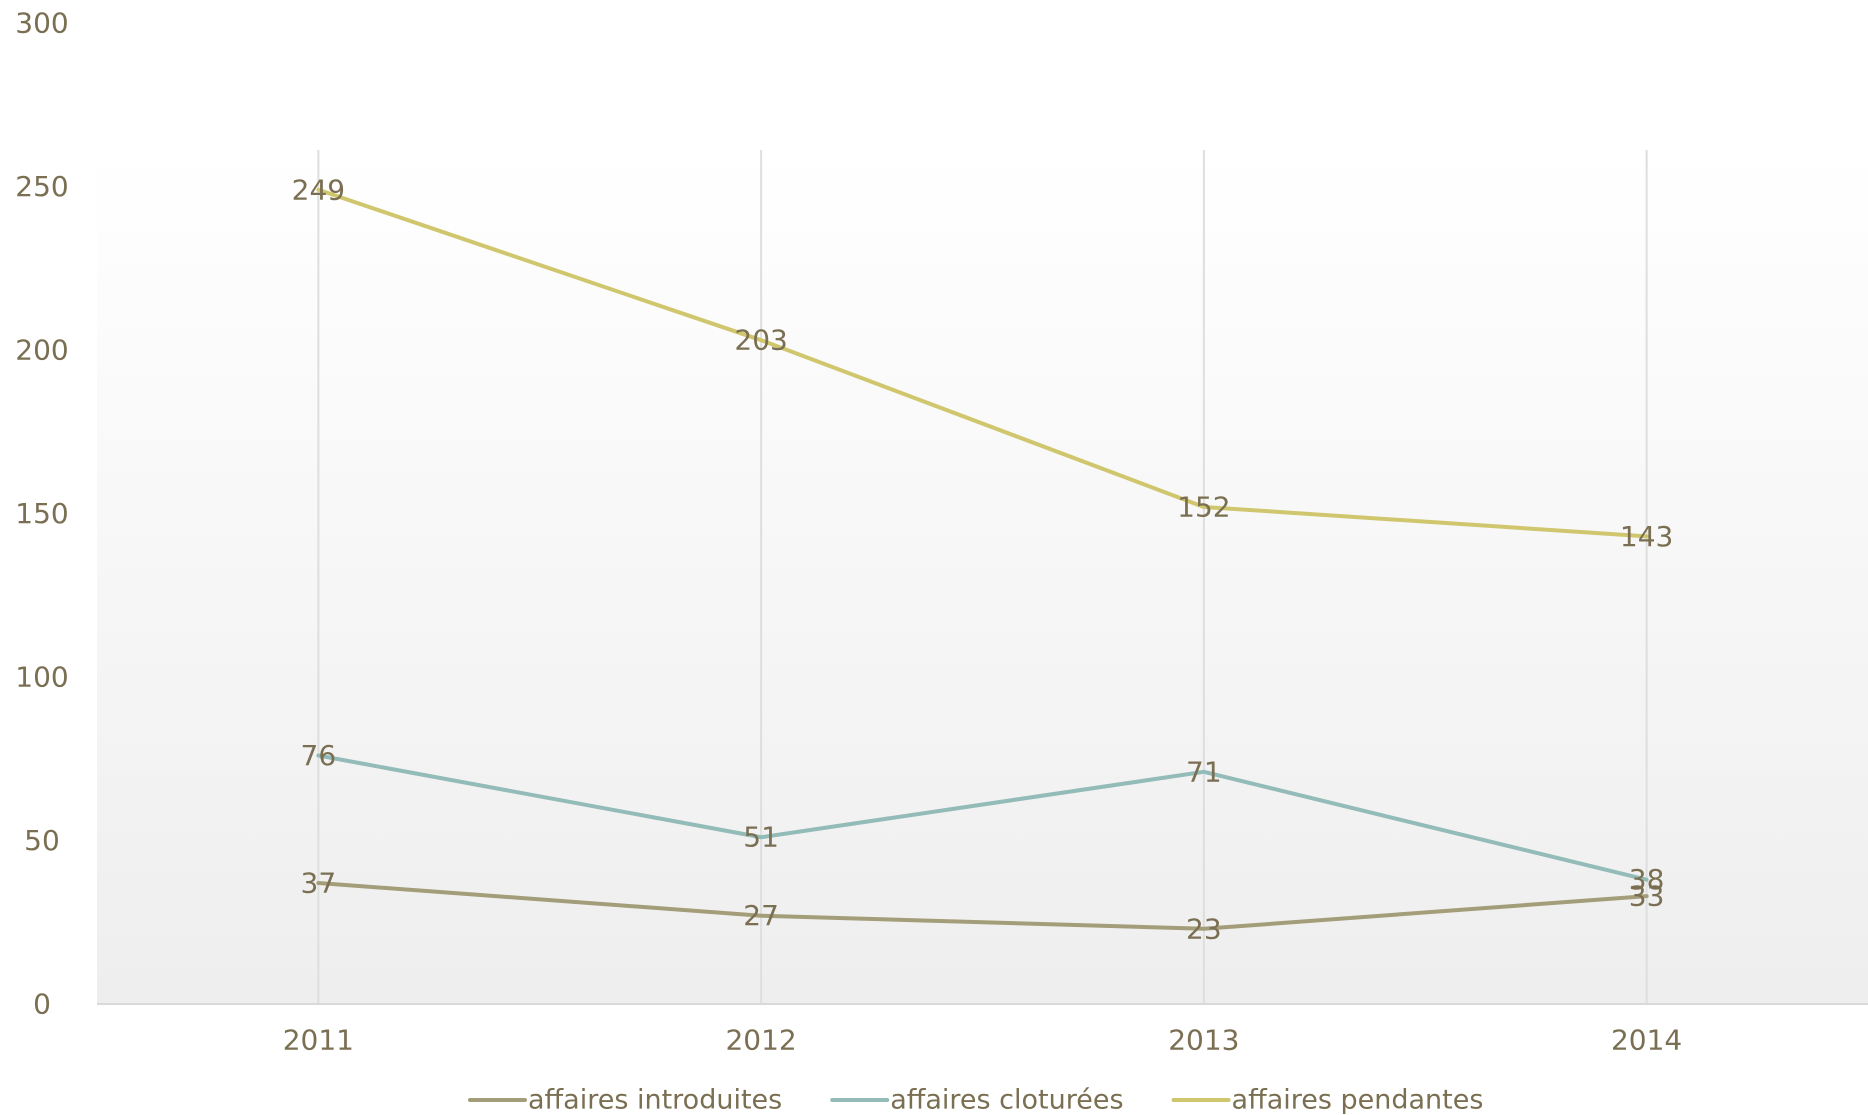 The height and width of the screenshot is (1115, 1868). What do you see at coordinates (1647, 896) in the screenshot?
I see `data-label: 33` at bounding box center [1647, 896].